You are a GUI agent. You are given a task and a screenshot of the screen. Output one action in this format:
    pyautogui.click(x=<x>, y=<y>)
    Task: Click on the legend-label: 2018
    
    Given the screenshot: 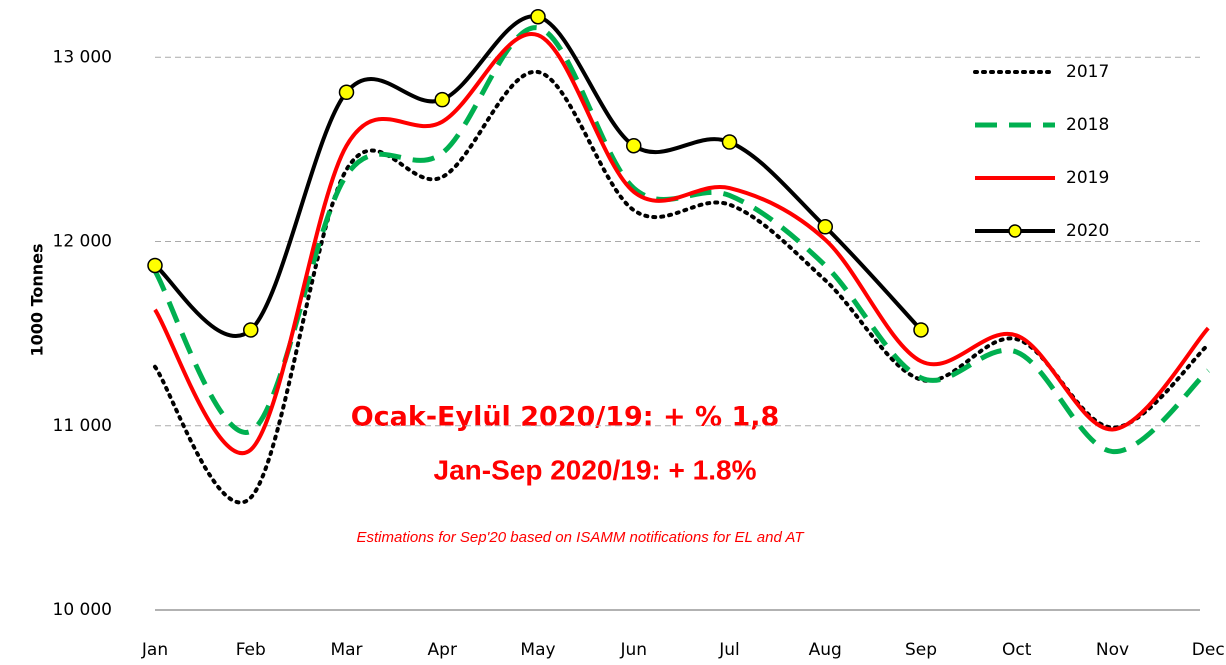 What is the action you would take?
    pyautogui.click(x=1087, y=125)
    